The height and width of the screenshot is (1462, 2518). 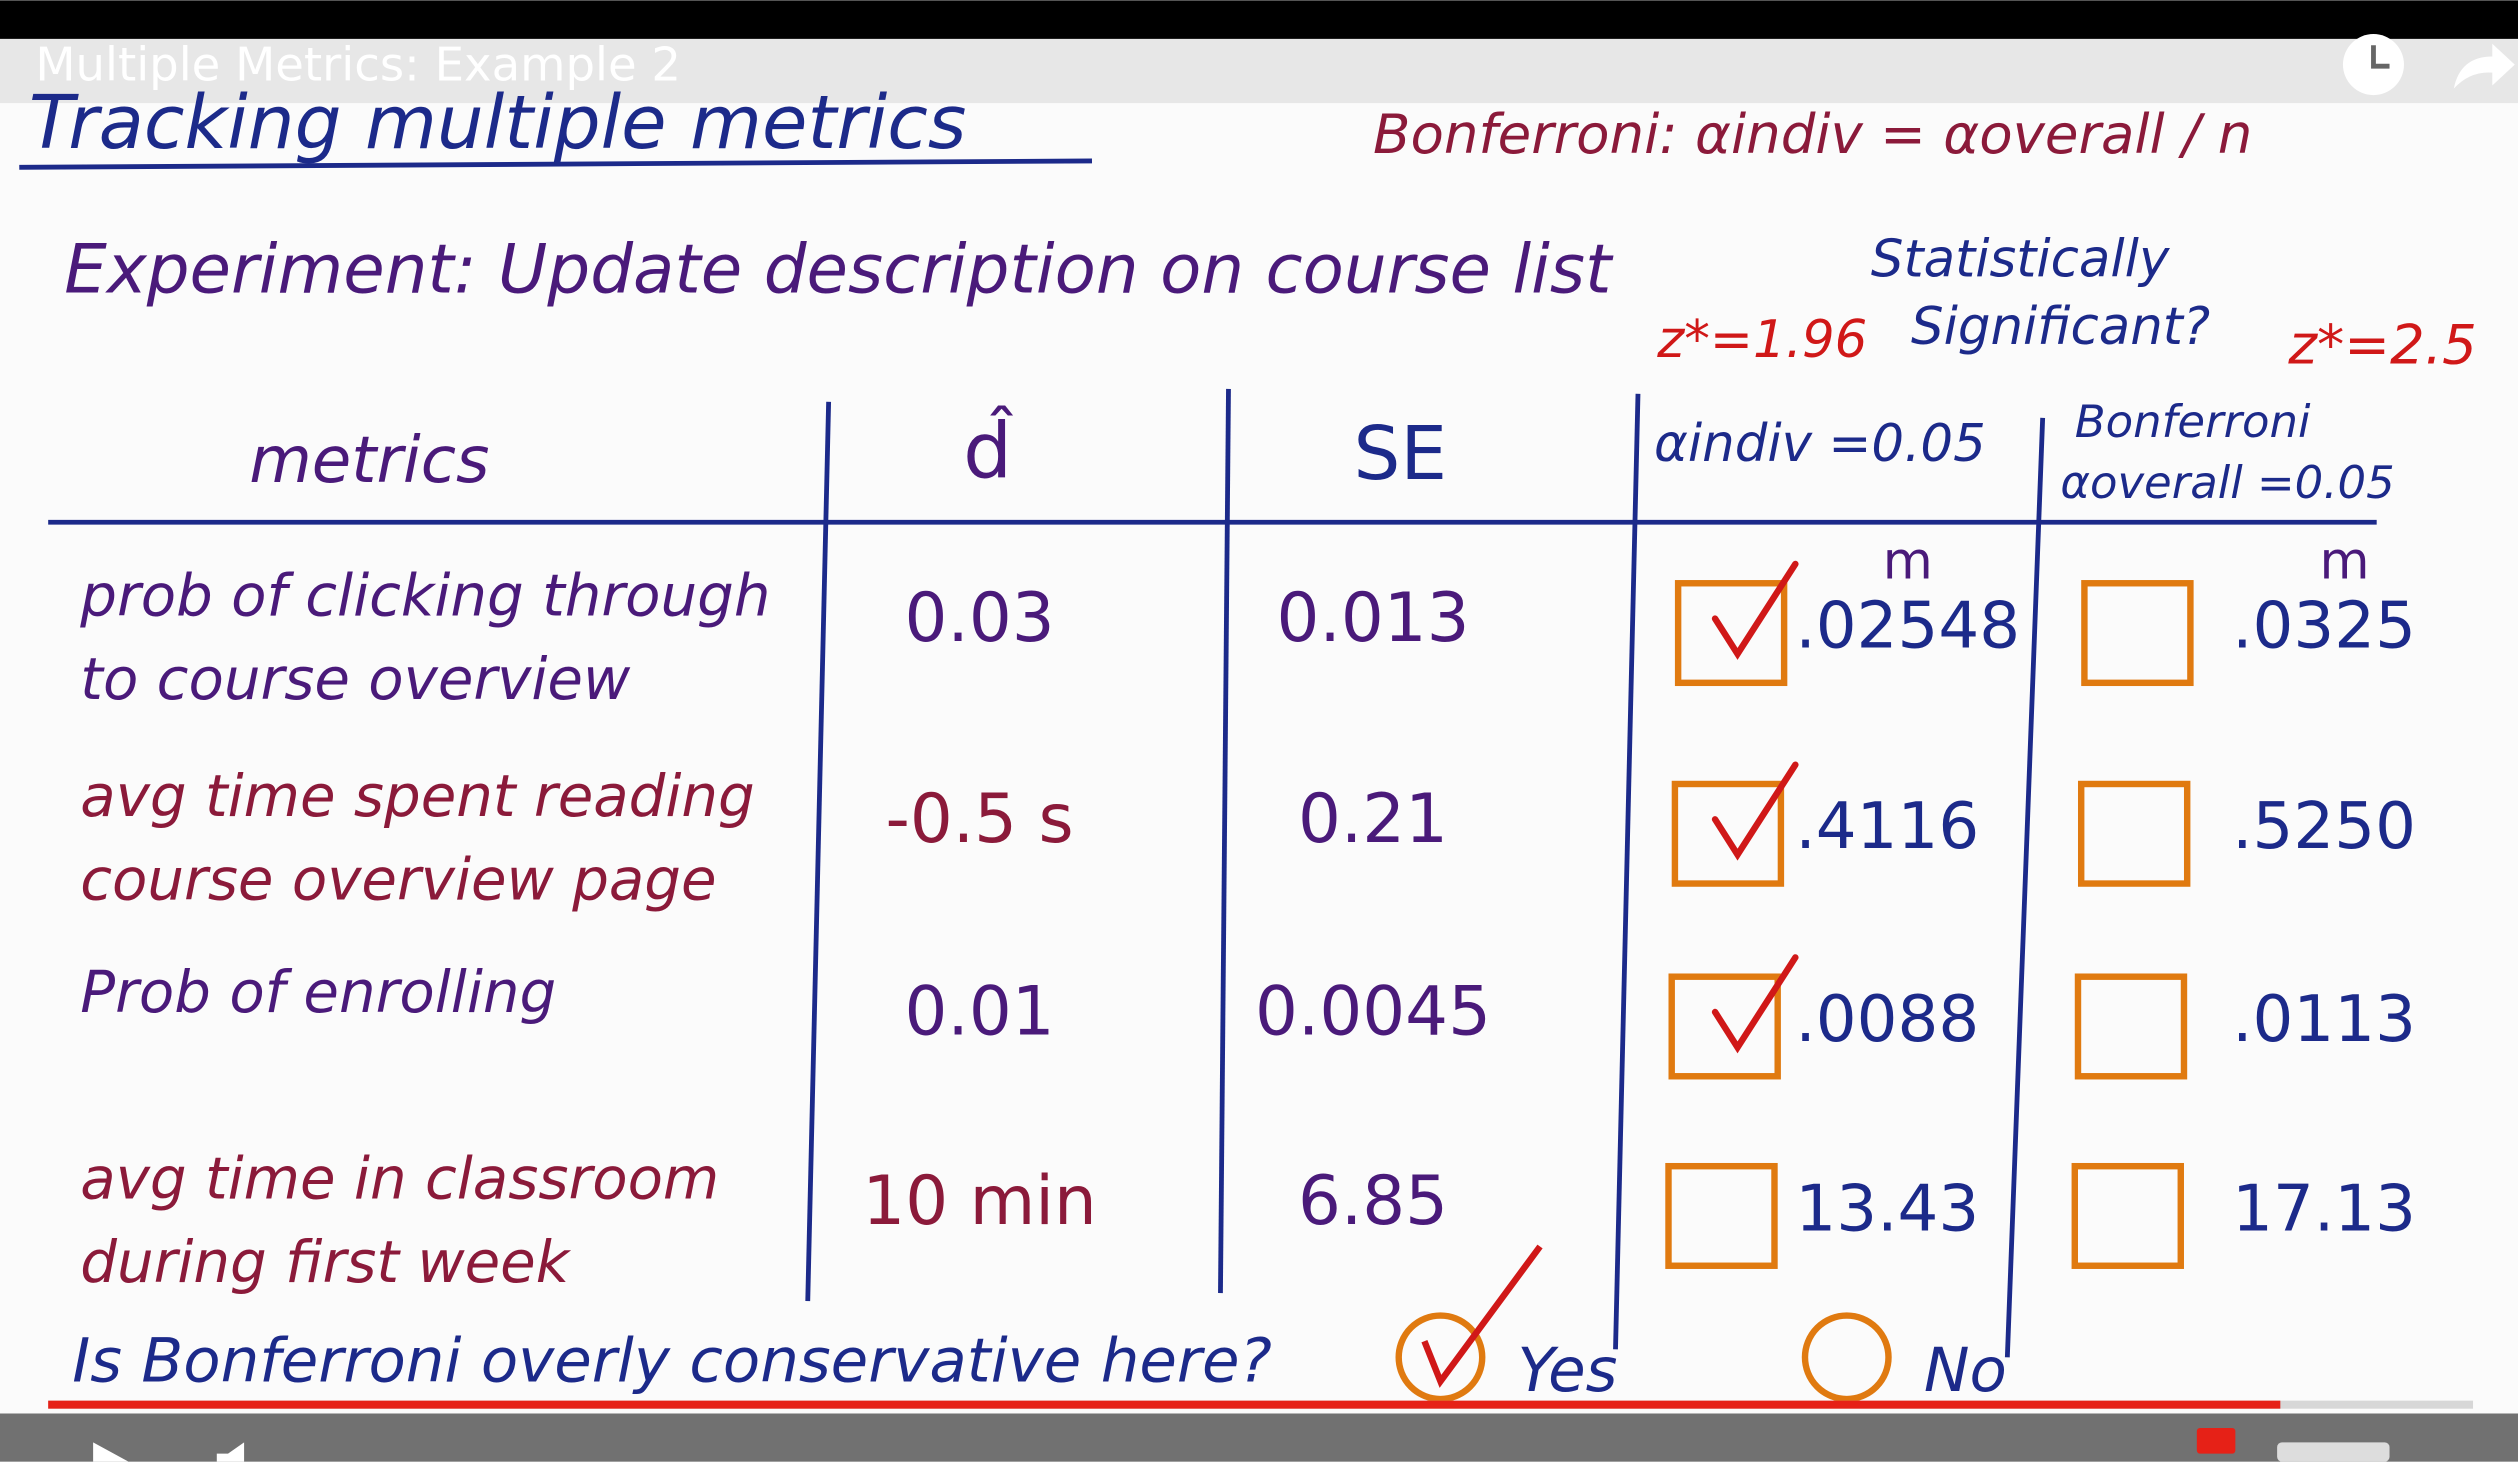 What do you see at coordinates (325, 1262) in the screenshot?
I see `metric-label: during first week` at bounding box center [325, 1262].